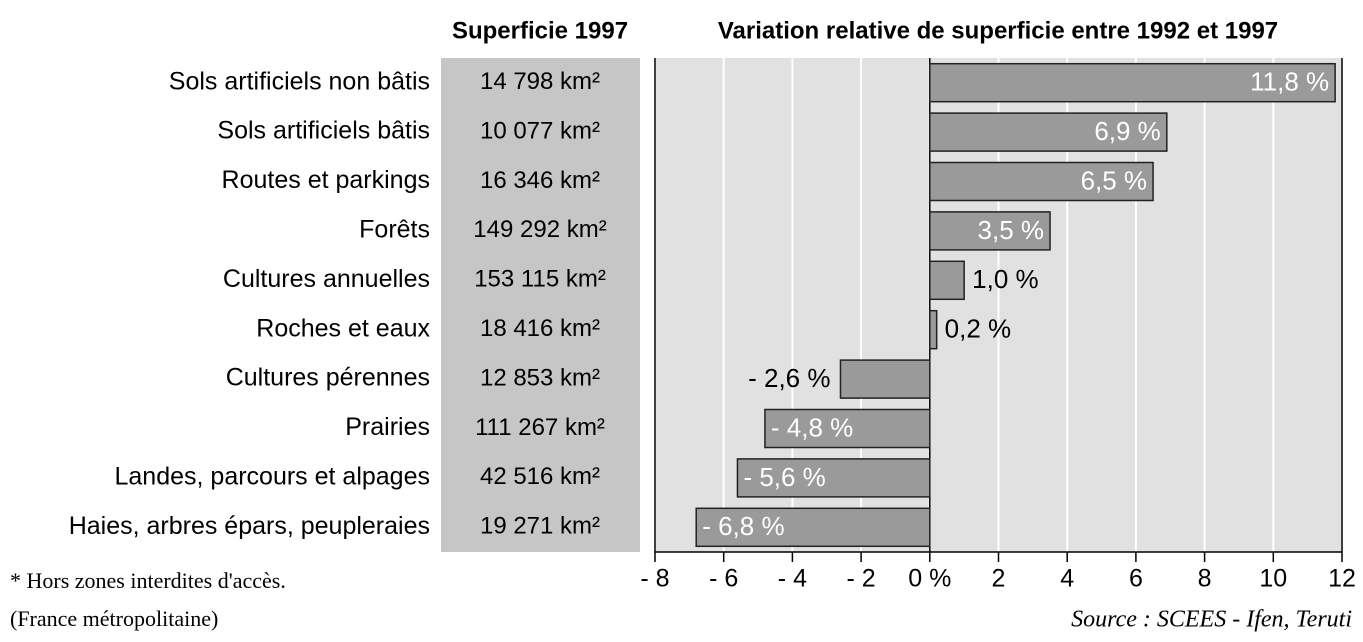 The width and height of the screenshot is (1363, 642). What do you see at coordinates (394, 230) in the screenshot?
I see `category-label: Forêts` at bounding box center [394, 230].